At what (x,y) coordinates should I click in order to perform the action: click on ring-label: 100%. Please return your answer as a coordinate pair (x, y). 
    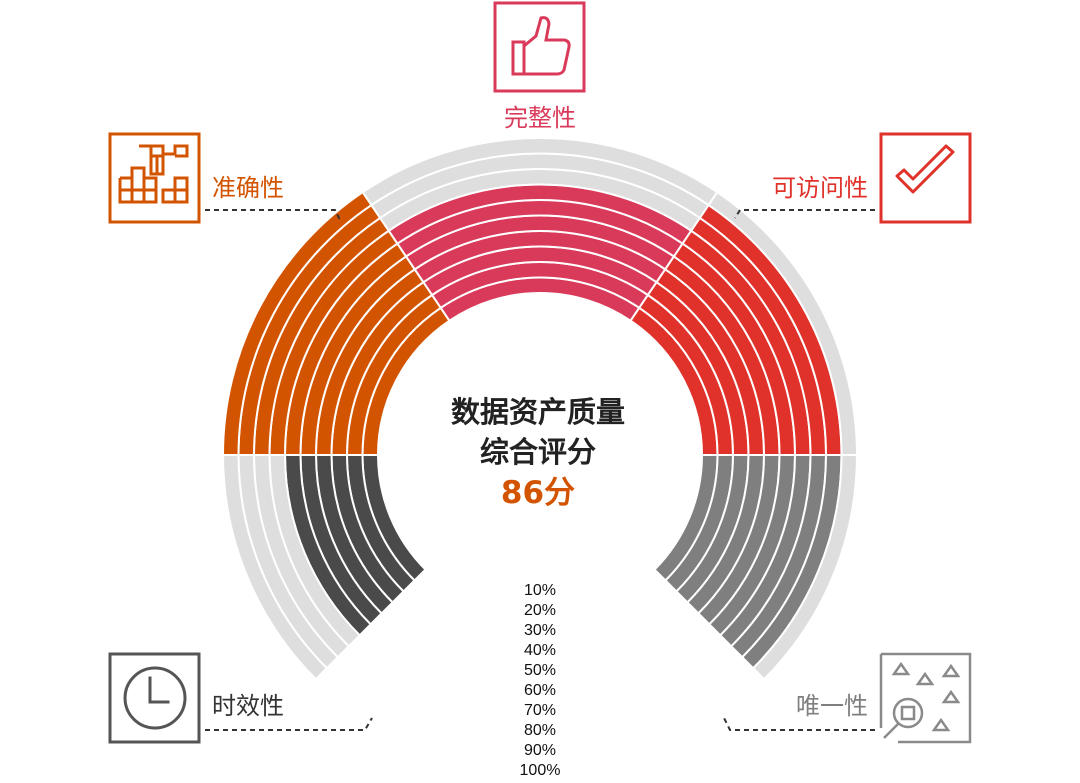
    Looking at the image, I should click on (540, 770).